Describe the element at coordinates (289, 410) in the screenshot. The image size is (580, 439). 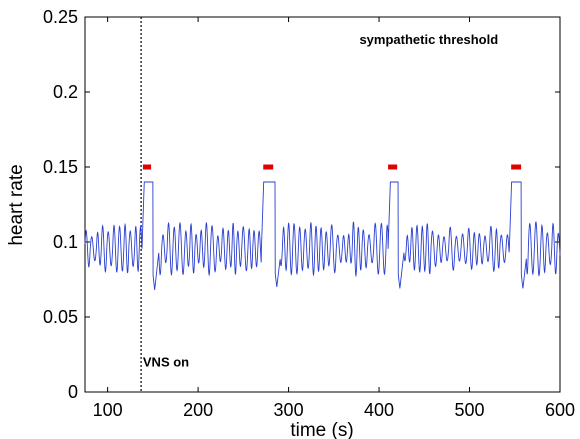
I see `x-tick-label: 300` at that location.